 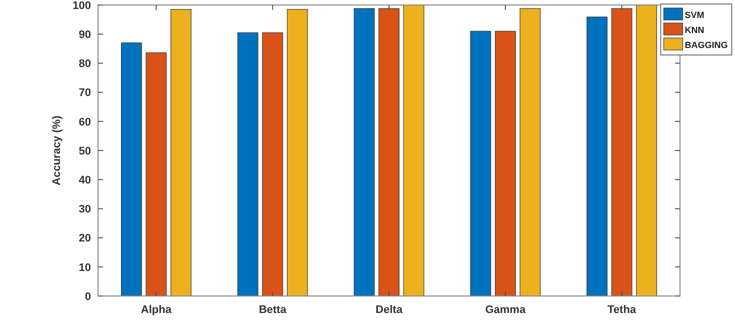 What do you see at coordinates (622, 310) in the screenshot?
I see `x-tick-label: Tetha` at bounding box center [622, 310].